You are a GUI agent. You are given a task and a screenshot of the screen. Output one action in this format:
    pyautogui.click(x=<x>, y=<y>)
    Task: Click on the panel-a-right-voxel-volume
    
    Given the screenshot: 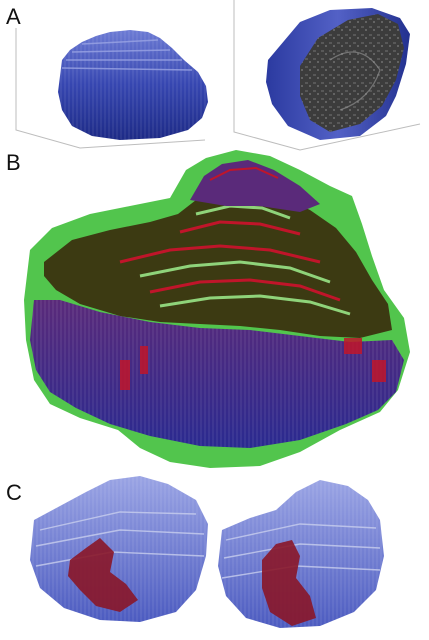 What is the action you would take?
    pyautogui.click(x=338, y=74)
    